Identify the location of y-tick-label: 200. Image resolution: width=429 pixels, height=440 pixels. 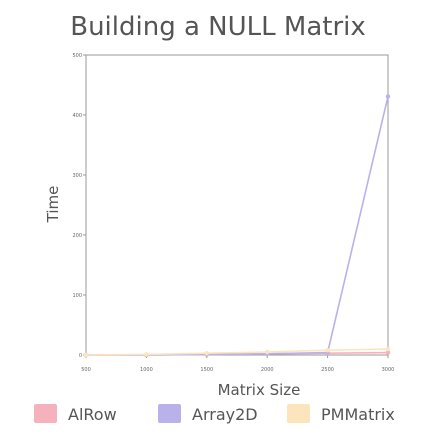
(77, 236).